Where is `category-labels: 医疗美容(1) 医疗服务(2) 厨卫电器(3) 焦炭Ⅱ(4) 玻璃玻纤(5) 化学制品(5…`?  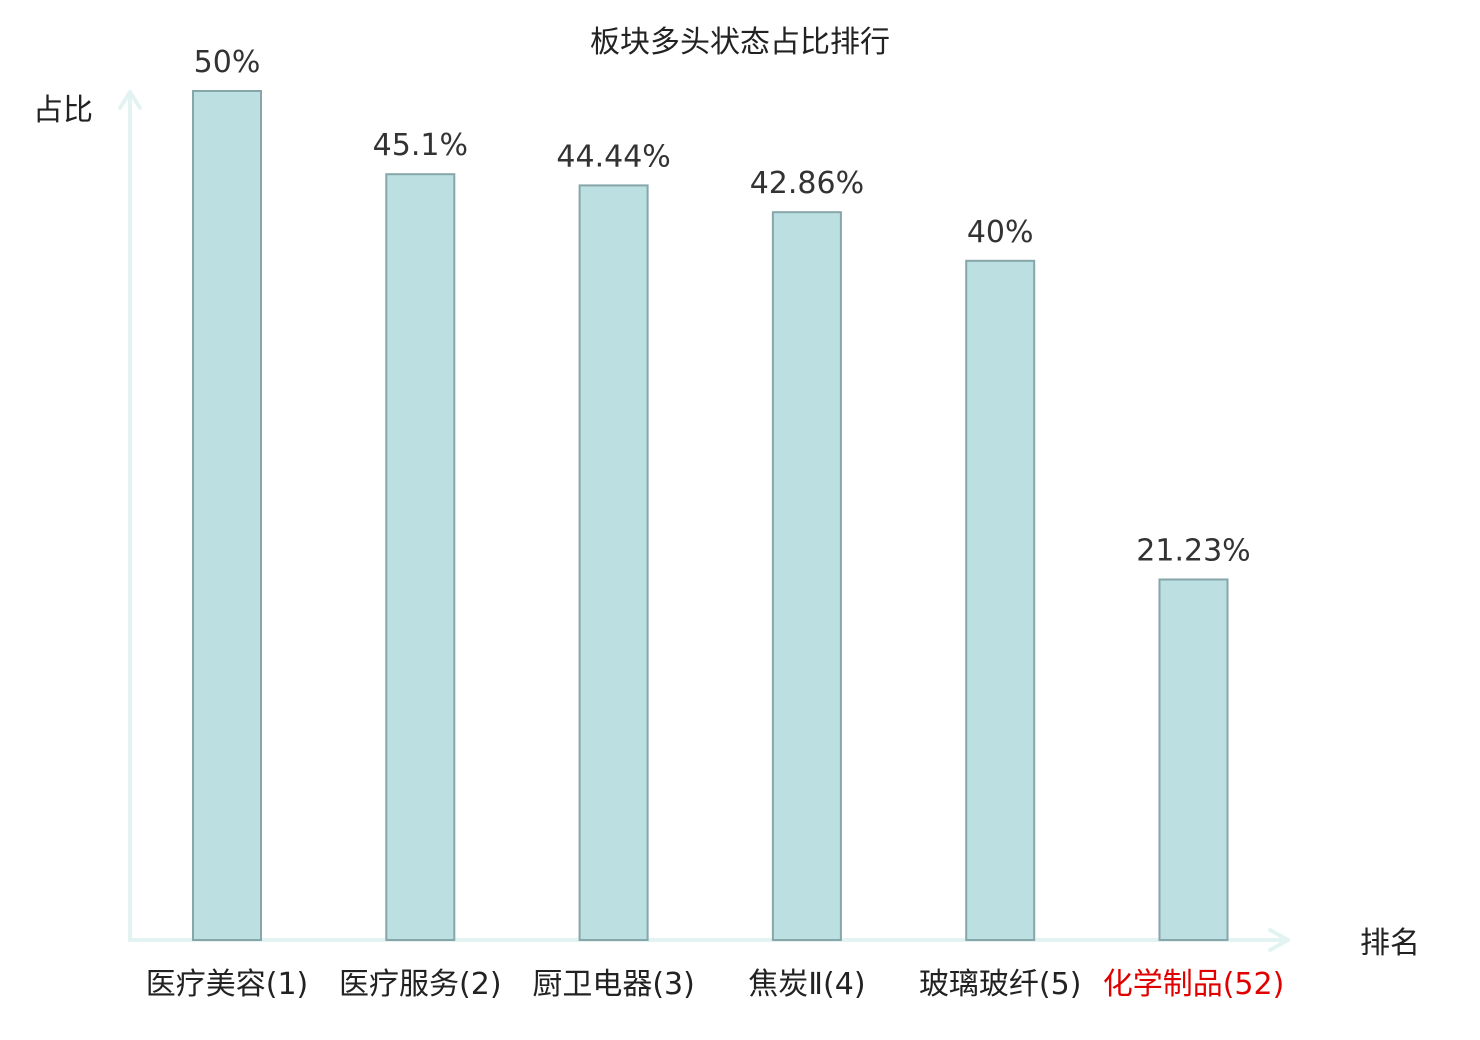 category-labels: 医疗美容(1) 医疗服务(2) 厨卫电器(3) 焦炭Ⅱ(4) 玻璃玻纤(5) 化学制品(5… is located at coordinates (715, 984).